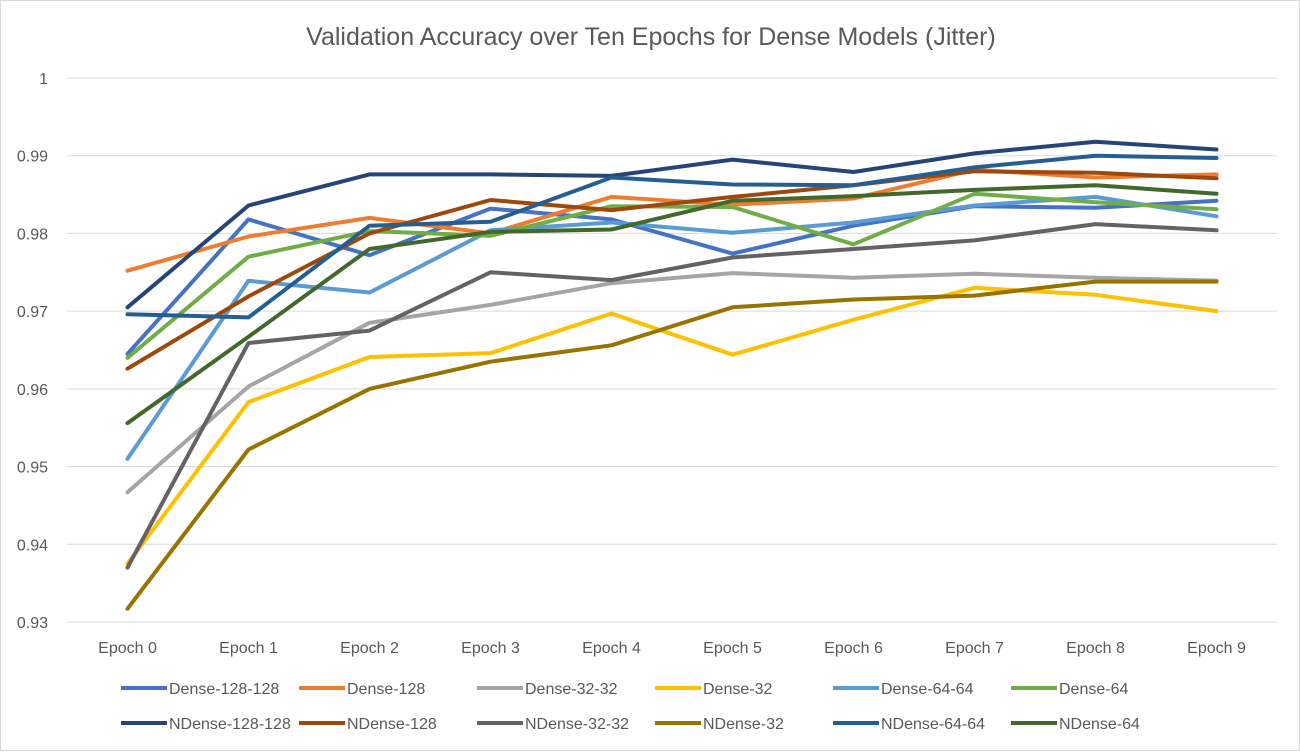 The image size is (1300, 755). I want to click on legend-label: NDense-128, so click(392, 724).